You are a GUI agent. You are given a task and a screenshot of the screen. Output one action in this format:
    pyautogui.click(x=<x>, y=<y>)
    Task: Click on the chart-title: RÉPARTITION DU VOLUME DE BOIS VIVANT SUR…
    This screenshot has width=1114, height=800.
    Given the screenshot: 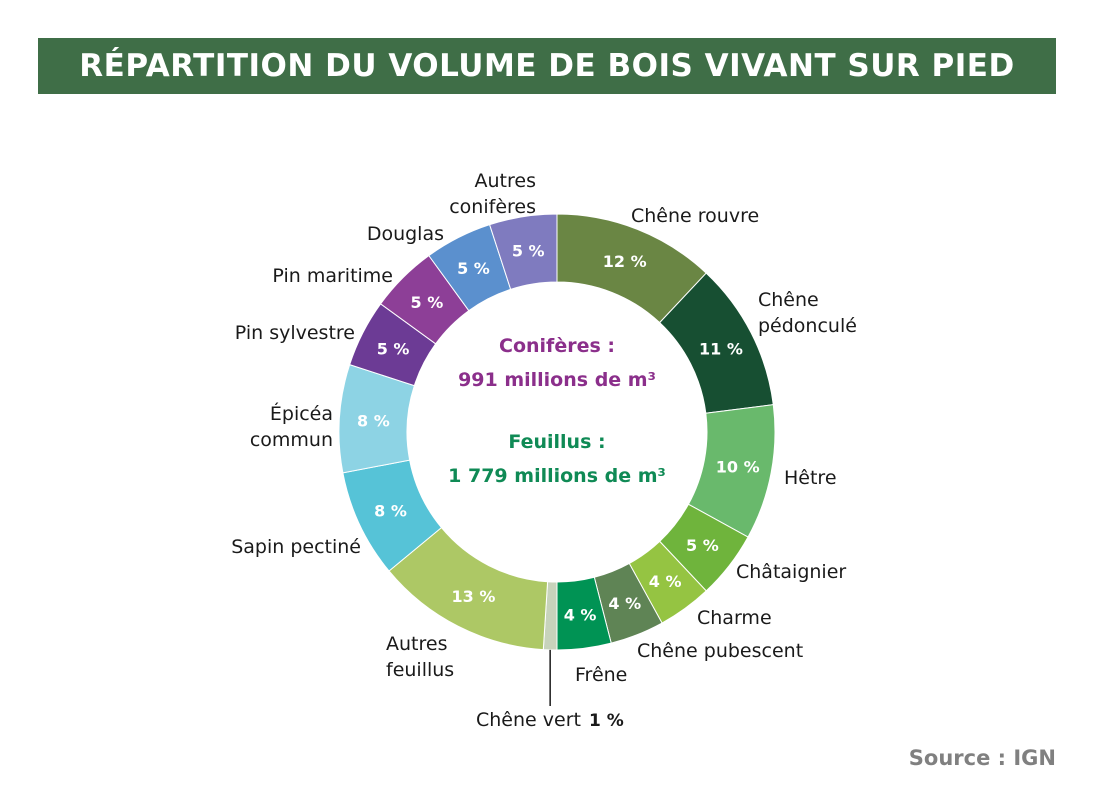 What is the action you would take?
    pyautogui.click(x=547, y=66)
    